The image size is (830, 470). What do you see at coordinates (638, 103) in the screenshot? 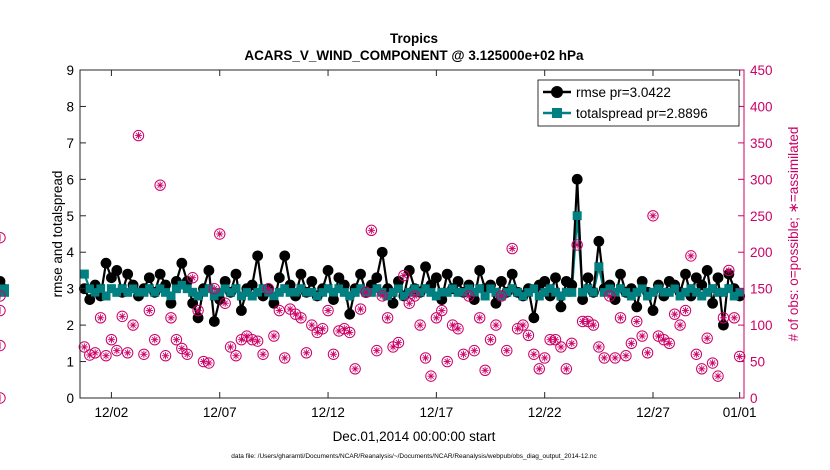
I see `legend: rmse pr=3.0422 totalspread pr=2.8896` at bounding box center [638, 103].